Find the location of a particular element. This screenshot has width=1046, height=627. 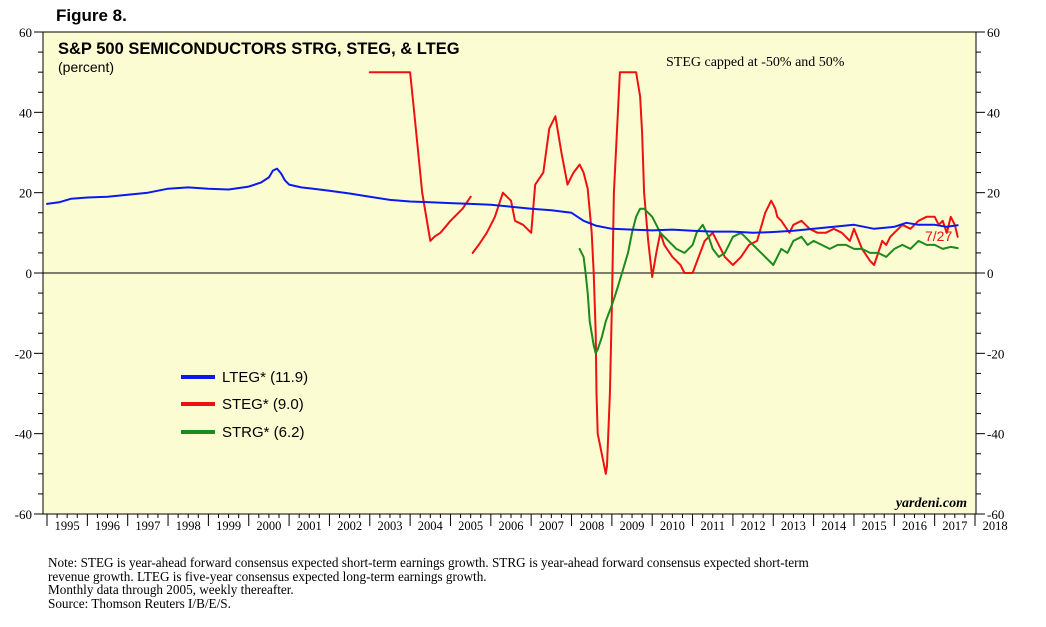

x-tick-label: 2009 is located at coordinates (632, 526).